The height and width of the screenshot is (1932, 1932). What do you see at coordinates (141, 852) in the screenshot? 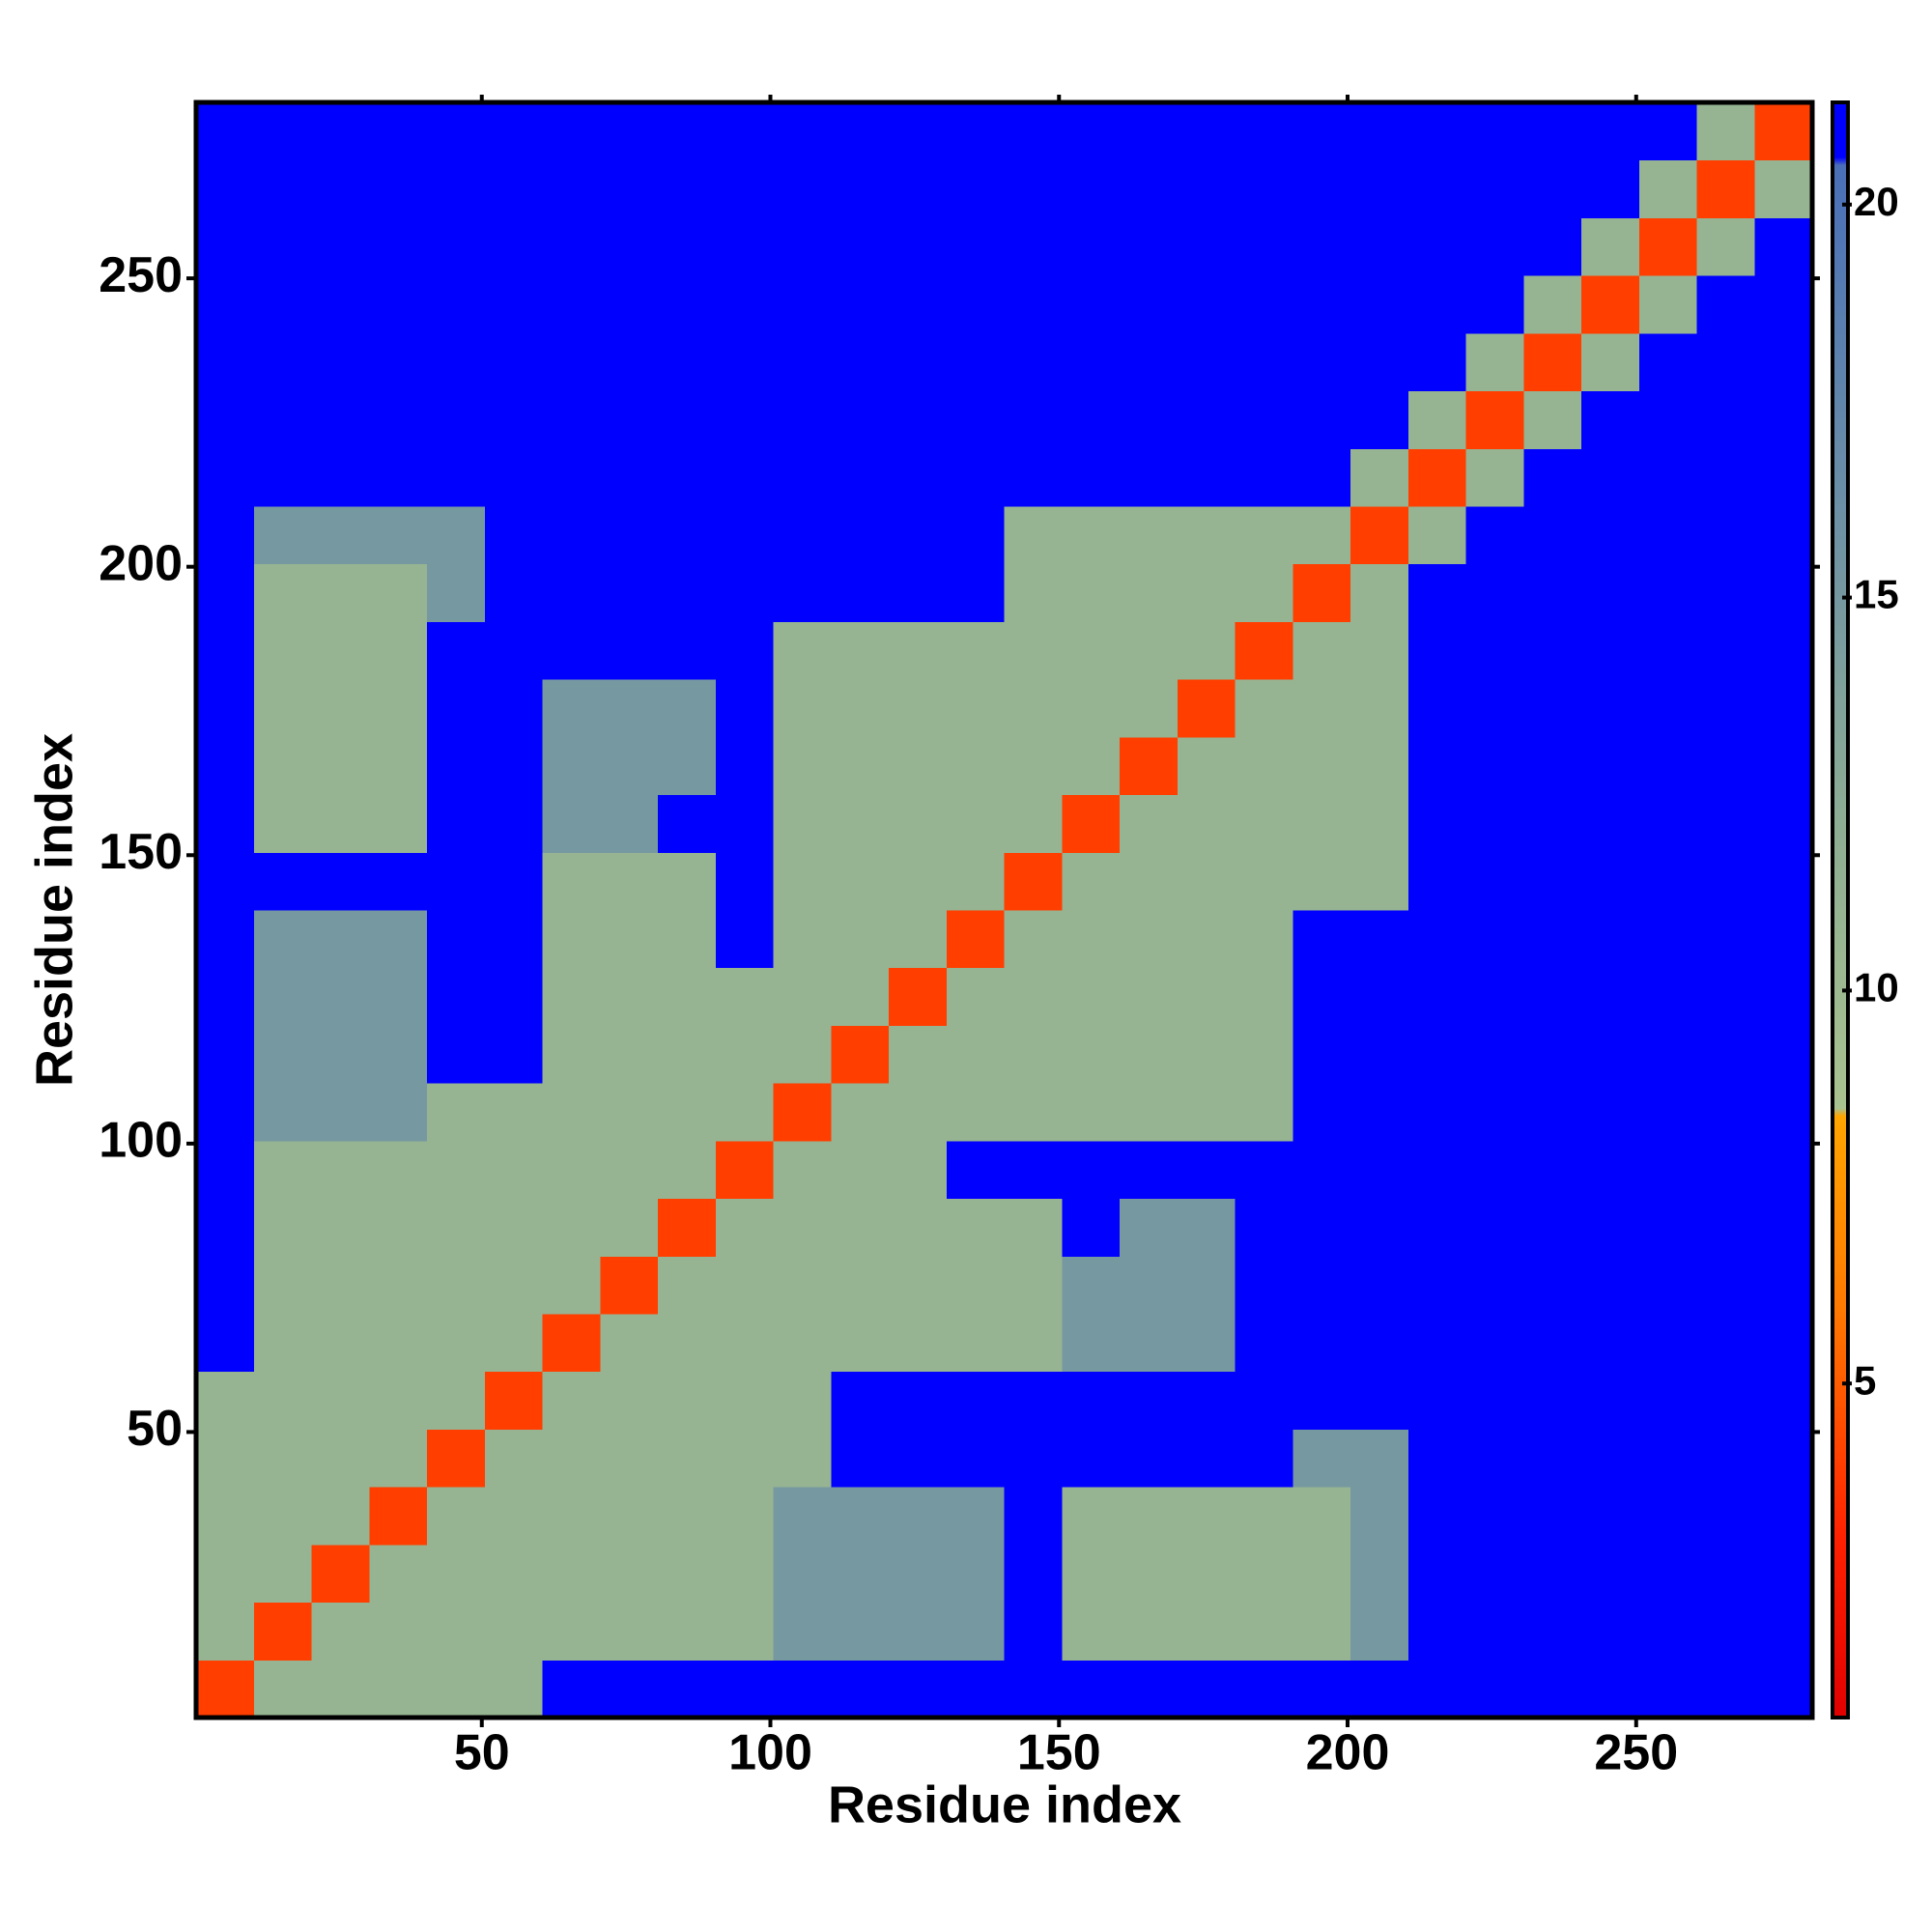
I see `y-tick-label: 150` at bounding box center [141, 852].